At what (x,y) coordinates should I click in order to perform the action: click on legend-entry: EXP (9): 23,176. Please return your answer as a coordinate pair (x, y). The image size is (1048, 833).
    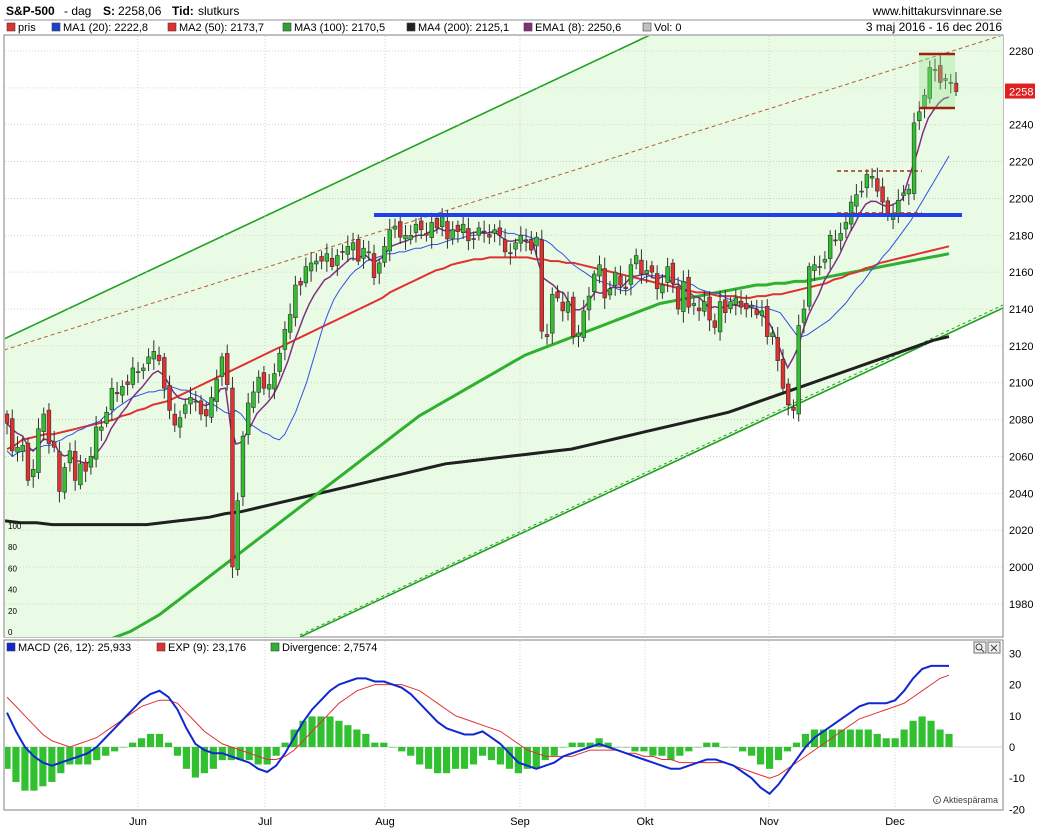
    Looking at the image, I should click on (207, 648).